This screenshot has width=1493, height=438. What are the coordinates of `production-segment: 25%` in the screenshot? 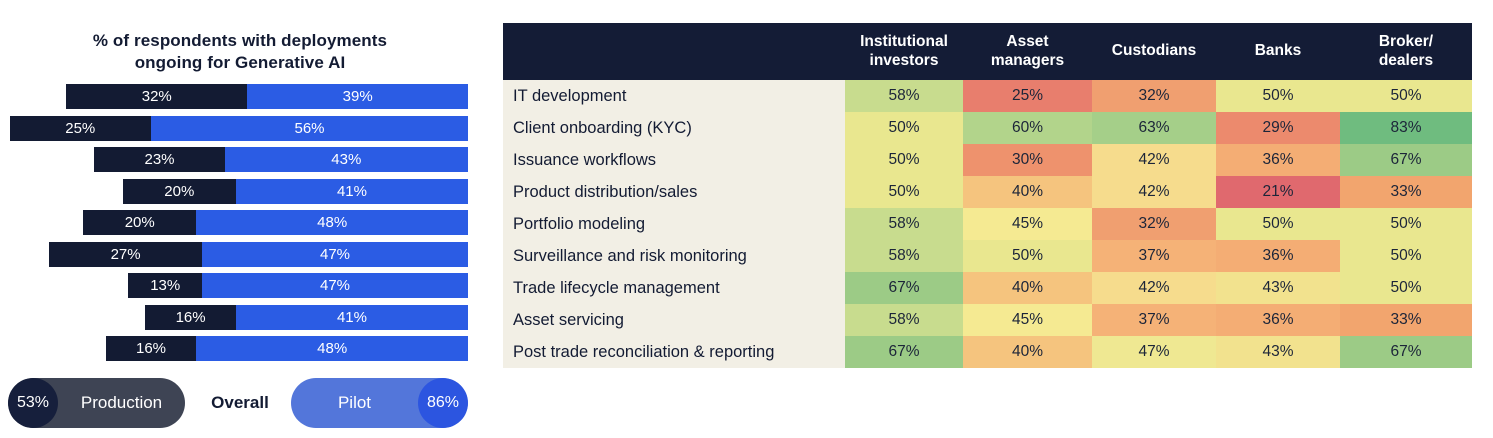 It's located at (80, 128).